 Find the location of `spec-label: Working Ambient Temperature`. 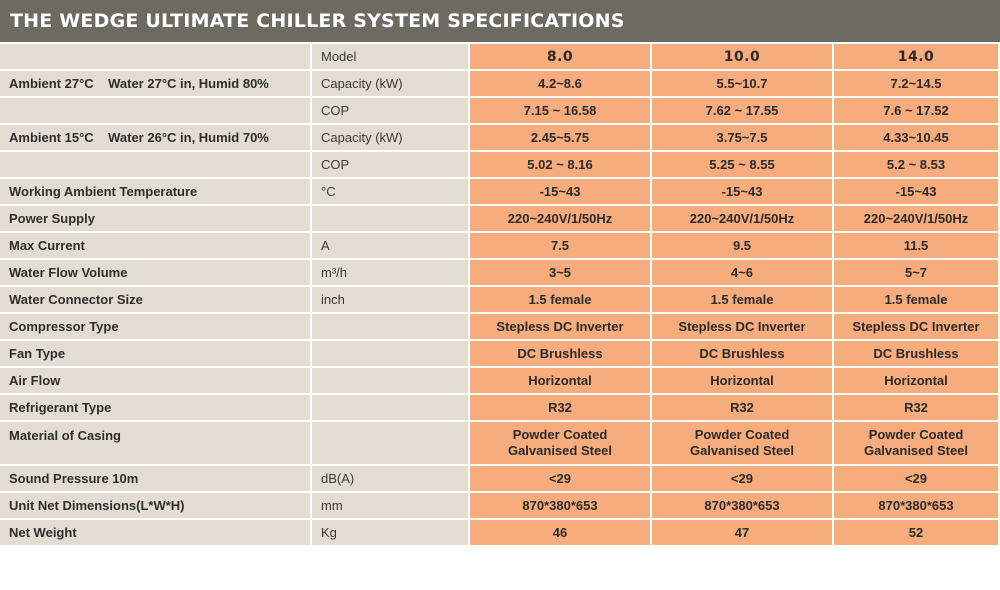

spec-label: Working Ambient Temperature is located at coordinates (156, 192).